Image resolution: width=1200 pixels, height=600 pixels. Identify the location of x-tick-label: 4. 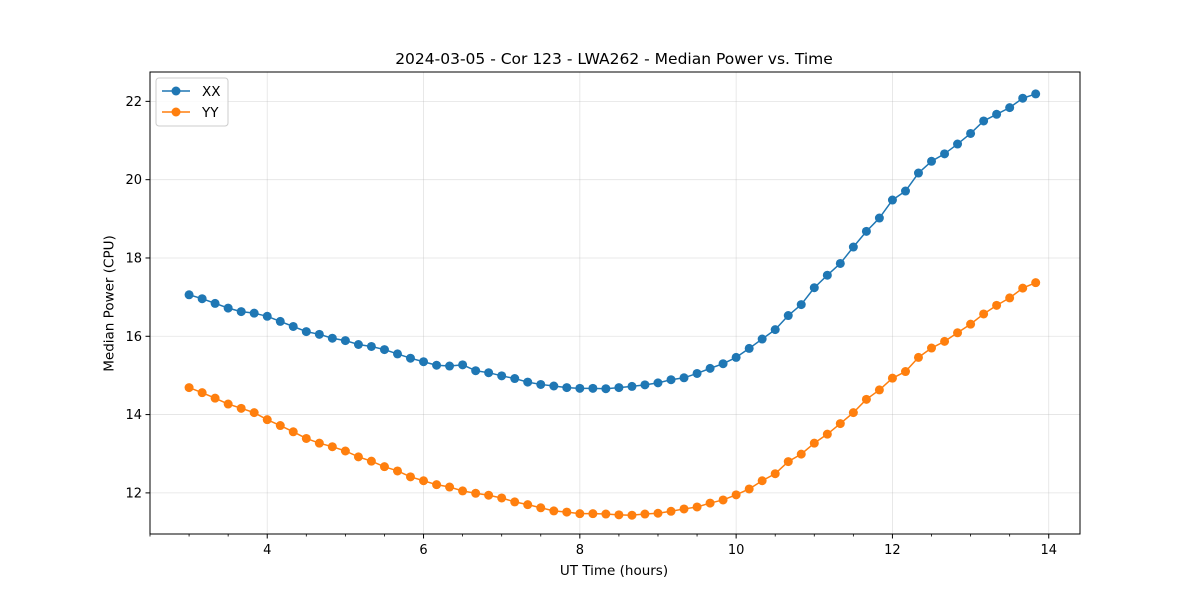
(267, 550).